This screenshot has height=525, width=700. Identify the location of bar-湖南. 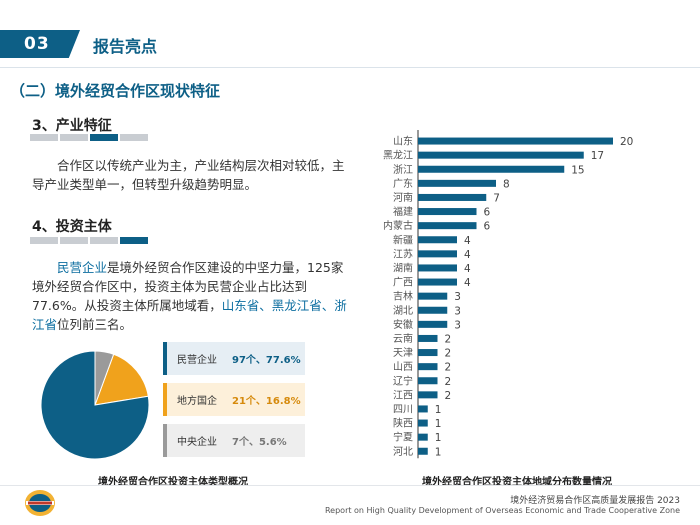
(437, 268).